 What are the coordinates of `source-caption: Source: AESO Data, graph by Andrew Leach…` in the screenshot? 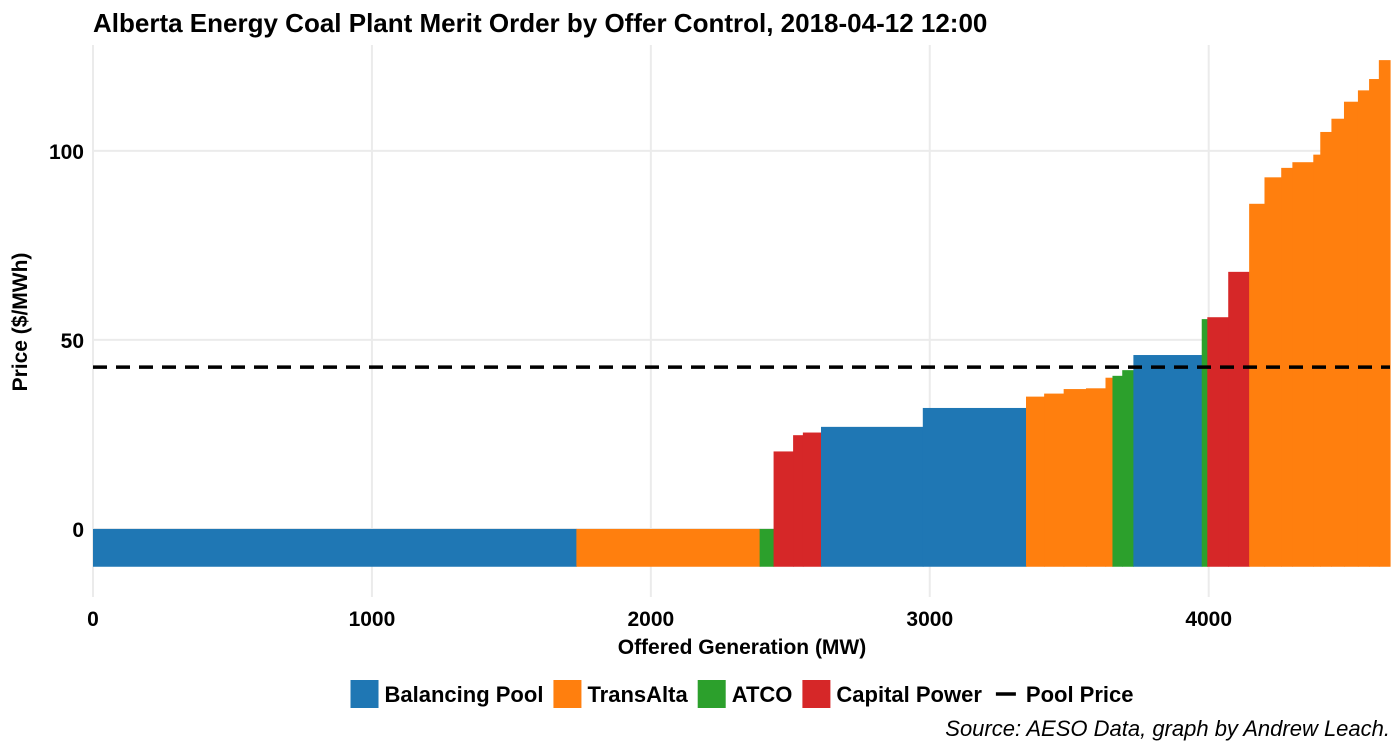 It's located at (1167, 728).